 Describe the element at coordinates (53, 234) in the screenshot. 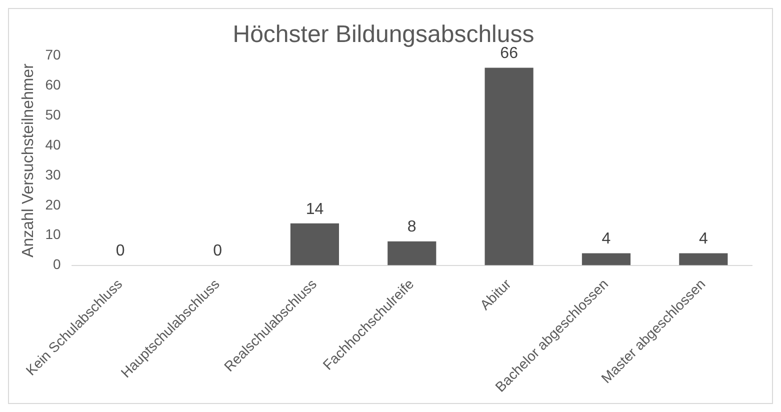

I see `y-tick-label: 10` at that location.